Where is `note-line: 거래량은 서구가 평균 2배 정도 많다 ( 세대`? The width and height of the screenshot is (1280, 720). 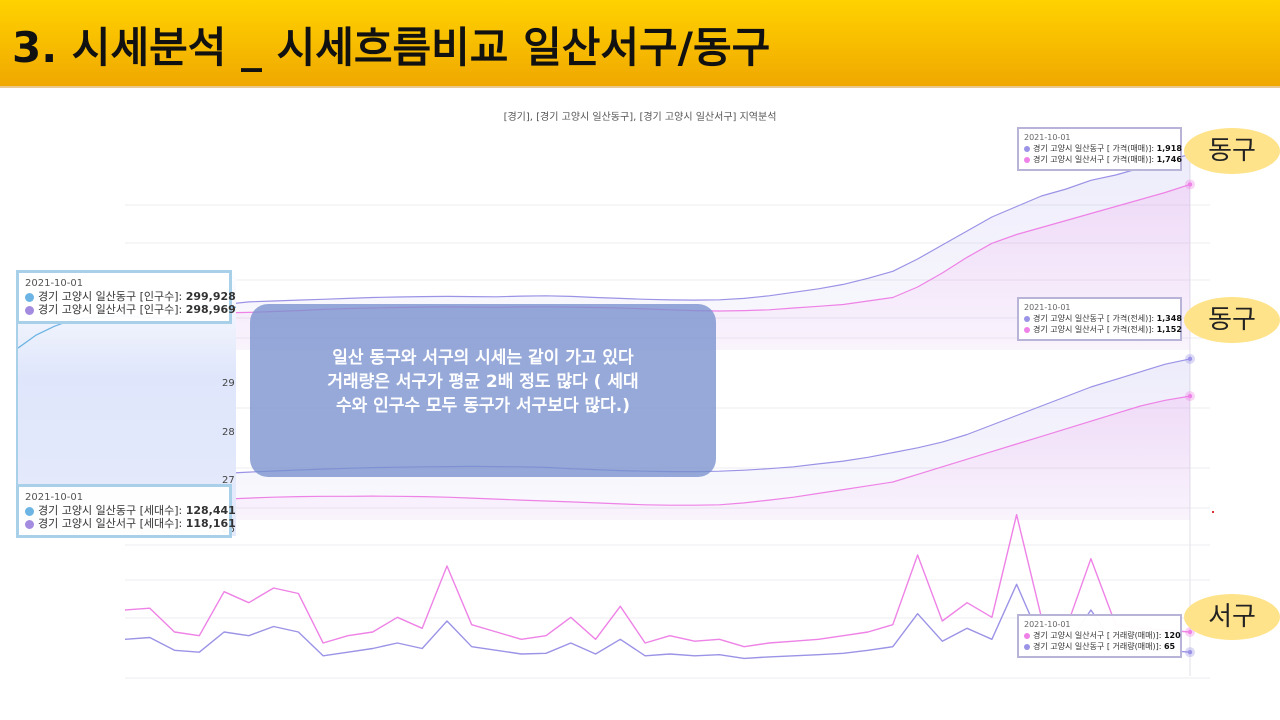 note-line: 거래량은 서구가 평균 2배 정도 많다 ( 세대 is located at coordinates (483, 382).